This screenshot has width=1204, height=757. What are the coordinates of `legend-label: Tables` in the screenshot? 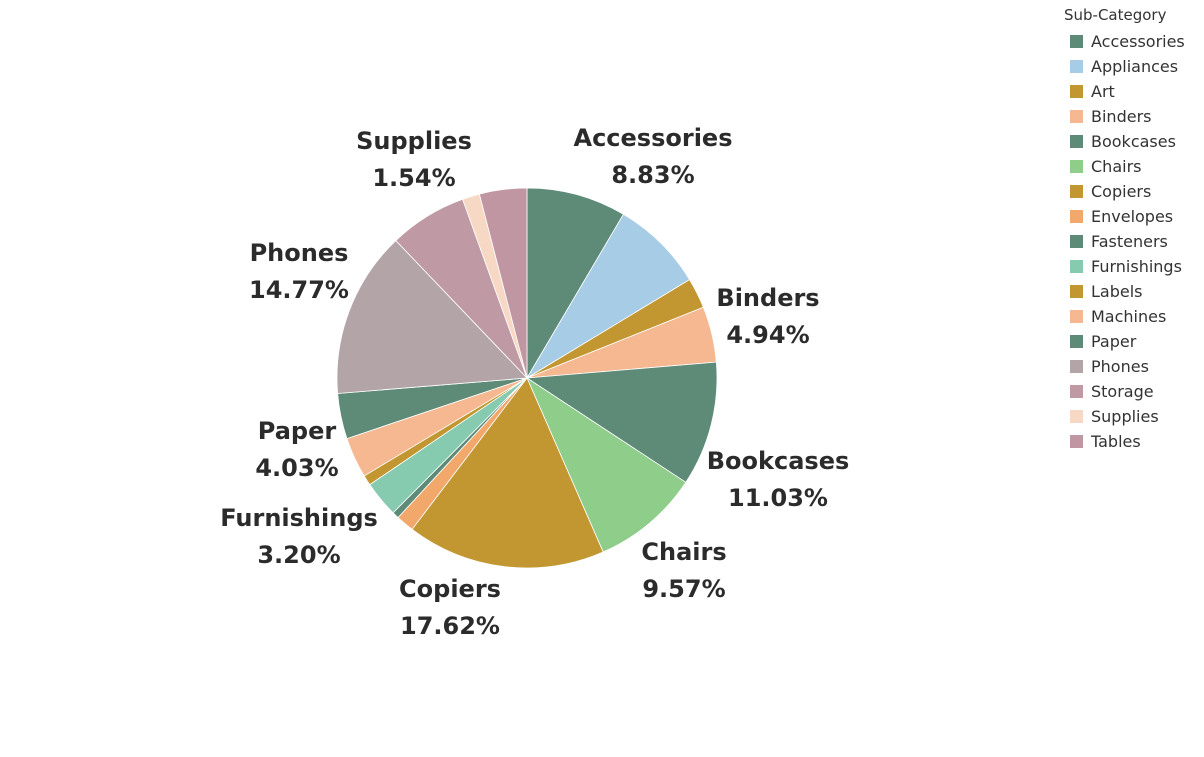 It's located at (1116, 441).